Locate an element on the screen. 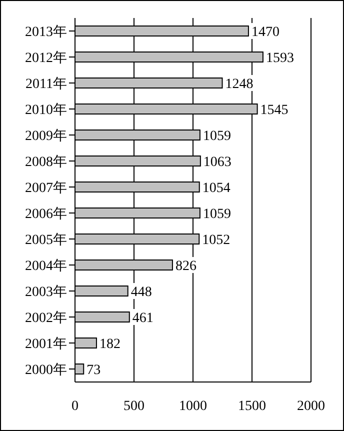  y-tick-label: 2001年 is located at coordinates (46, 344).